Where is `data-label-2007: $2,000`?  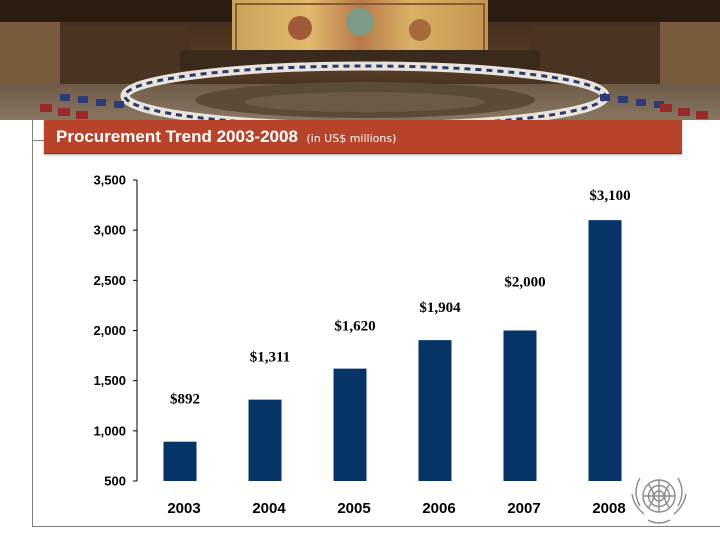 data-label-2007: $2,000 is located at coordinates (524, 283).